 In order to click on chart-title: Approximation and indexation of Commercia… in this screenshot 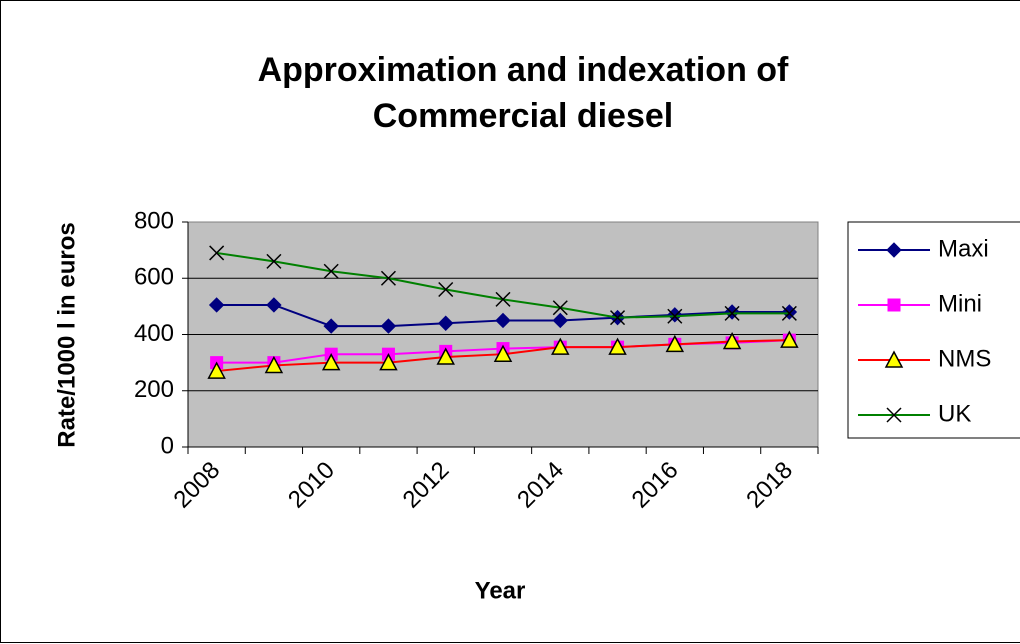, I will do `click(523, 93)`.